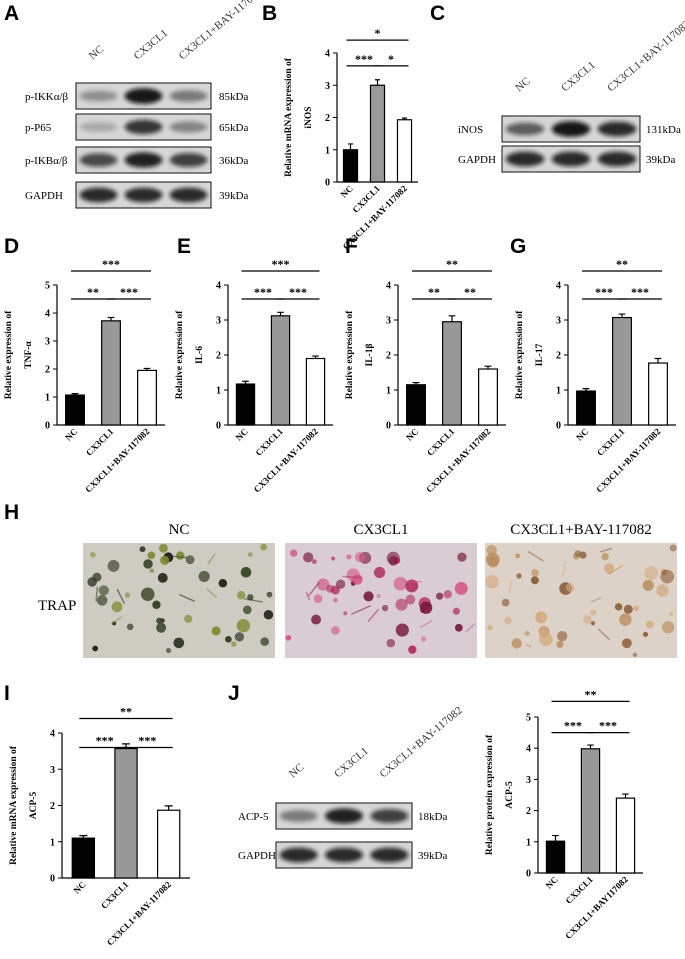 This screenshot has width=685, height=959. What do you see at coordinates (437, 13) in the screenshot?
I see `panel-letter: C` at bounding box center [437, 13].